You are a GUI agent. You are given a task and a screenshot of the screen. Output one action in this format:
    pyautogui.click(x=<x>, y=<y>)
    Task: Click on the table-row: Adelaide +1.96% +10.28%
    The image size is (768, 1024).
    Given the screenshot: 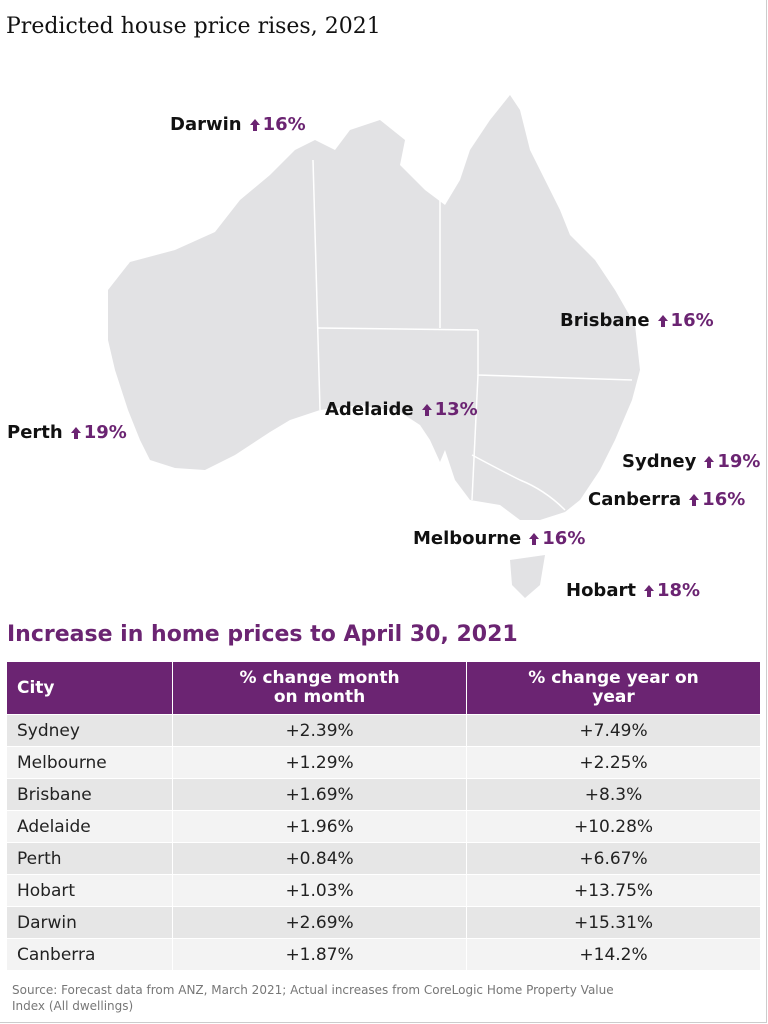 What is the action you would take?
    pyautogui.click(x=383, y=826)
    